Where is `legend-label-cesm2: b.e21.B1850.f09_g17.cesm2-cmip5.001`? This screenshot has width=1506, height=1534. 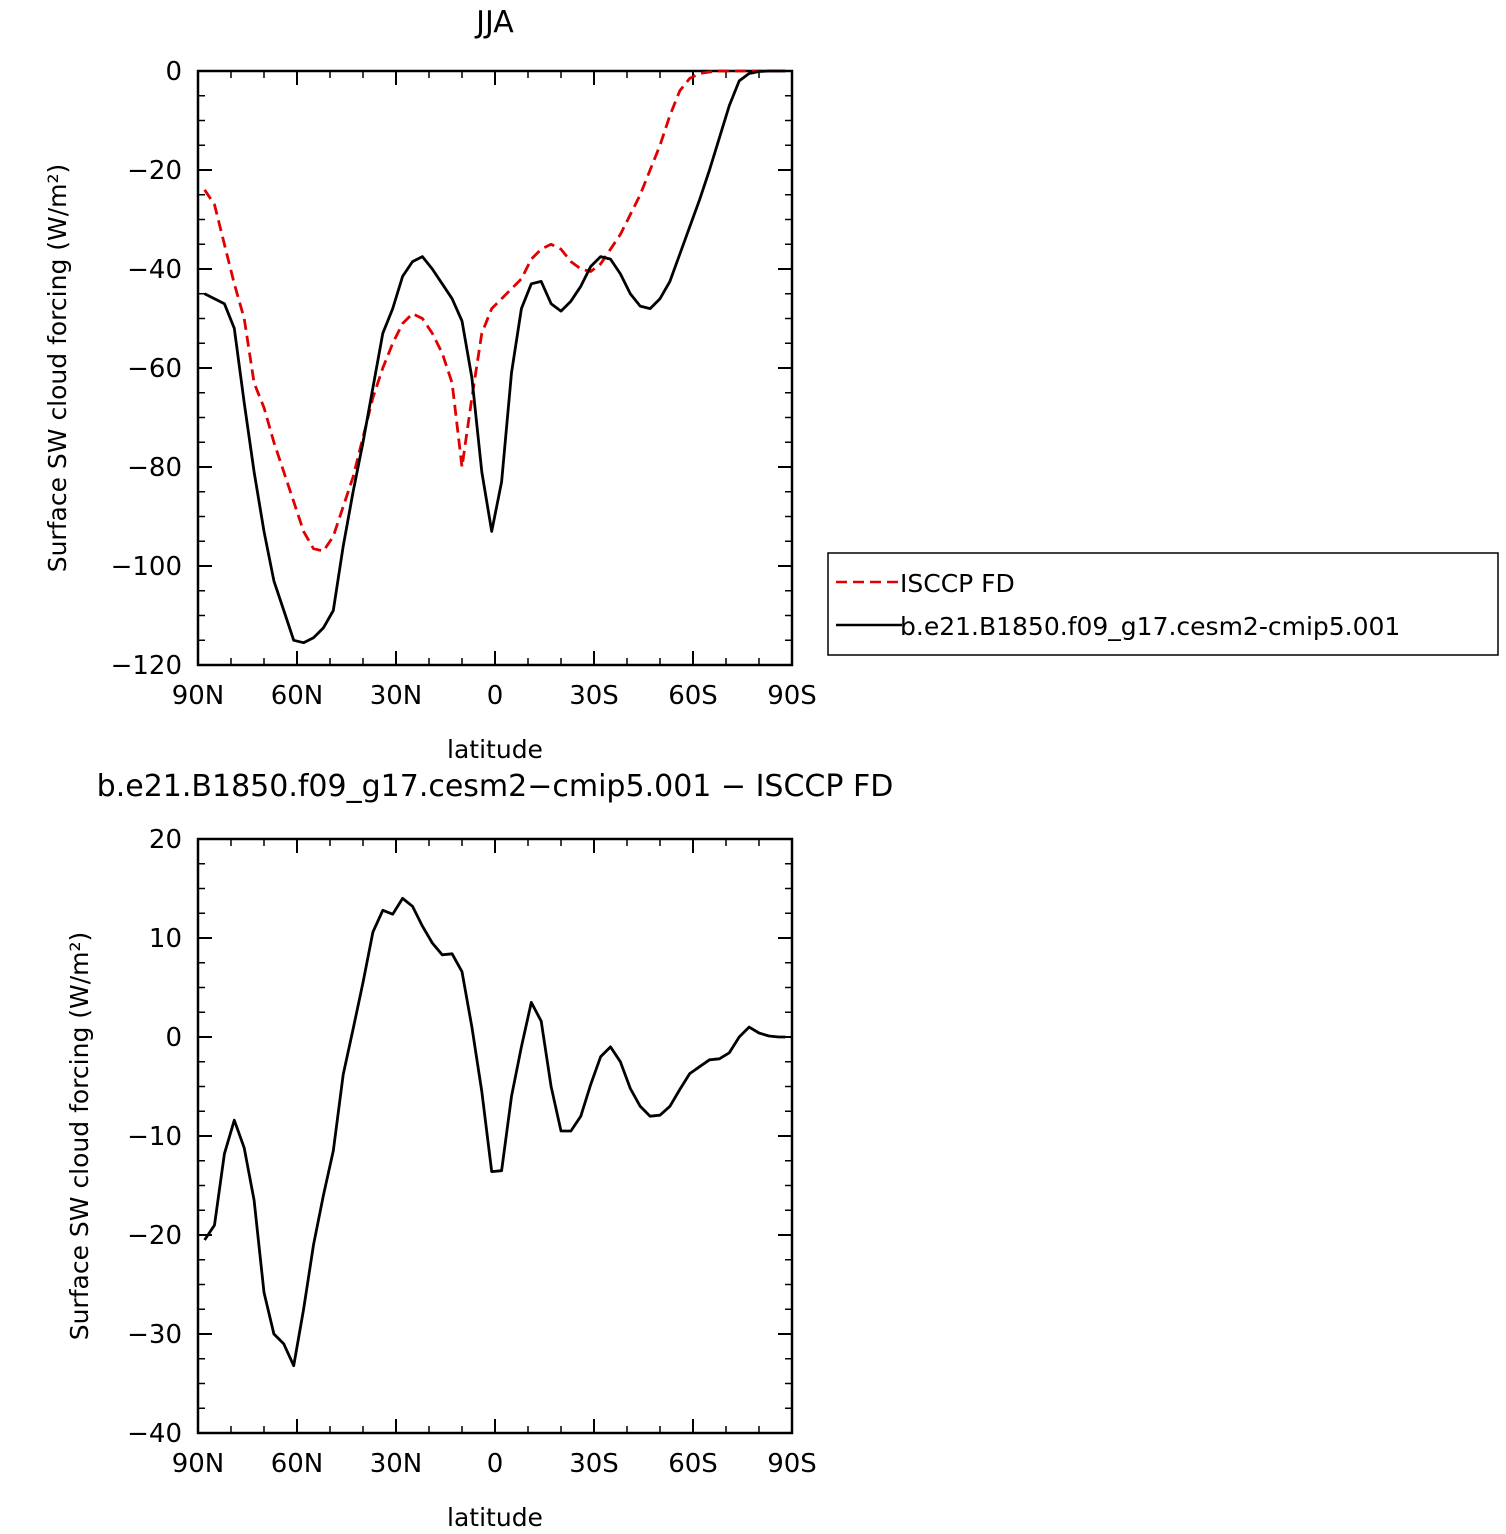 legend-label-cesm2: b.e21.B1850.f09_g17.cesm2-cmip5.001 is located at coordinates (1150, 626).